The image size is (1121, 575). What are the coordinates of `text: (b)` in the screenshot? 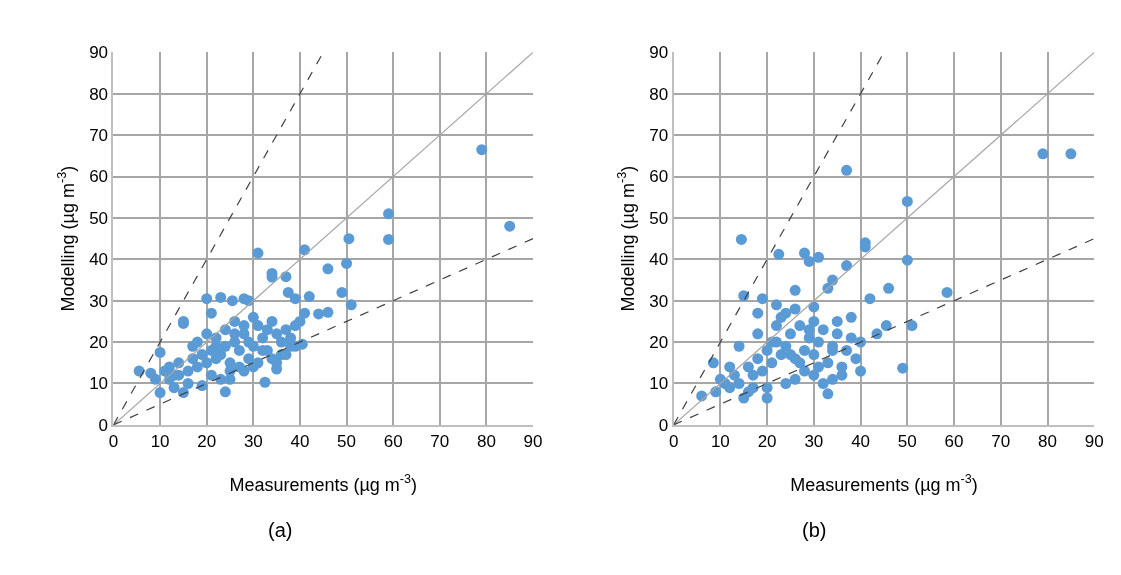 It's located at (814, 530).